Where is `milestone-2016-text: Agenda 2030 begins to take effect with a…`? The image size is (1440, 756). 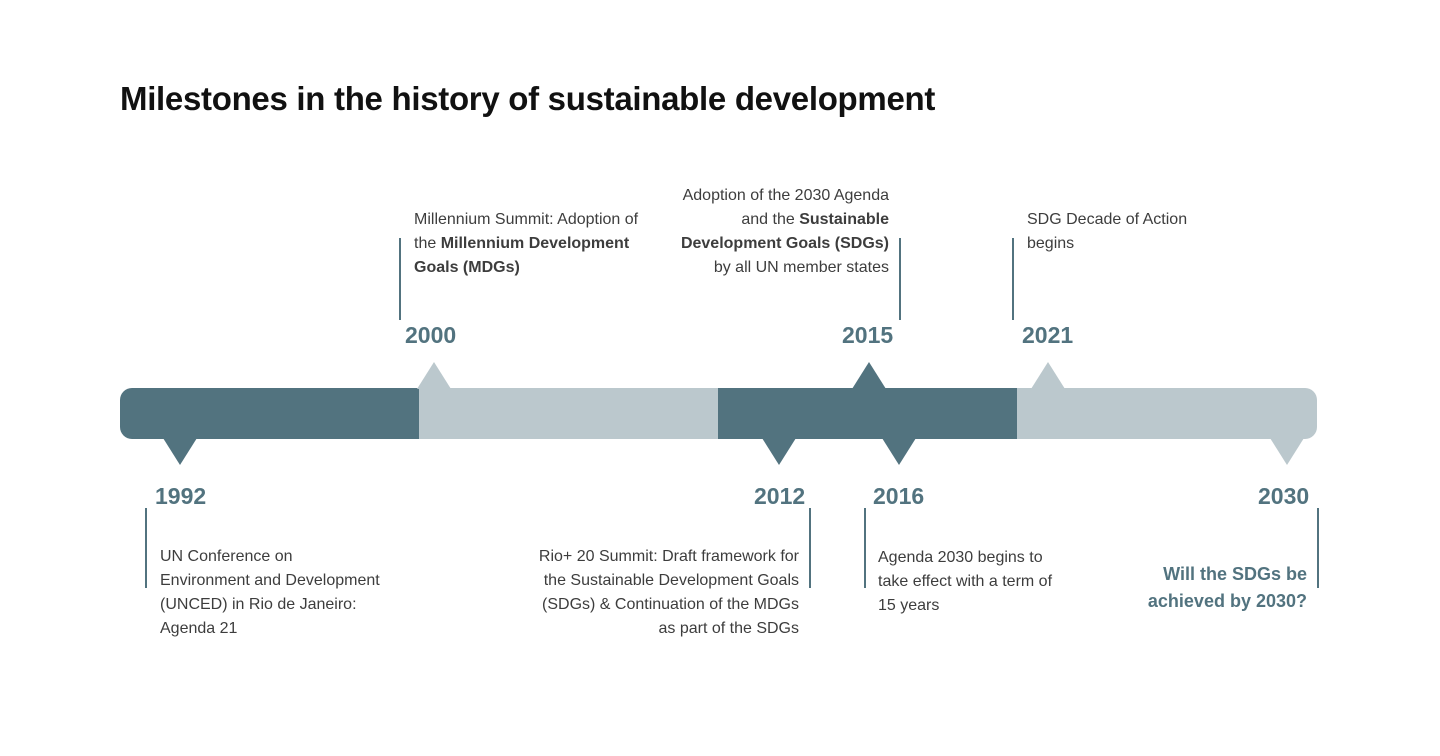
milestone-2016-text: Agenda 2030 begins to take effect with a… is located at coordinates (965, 581).